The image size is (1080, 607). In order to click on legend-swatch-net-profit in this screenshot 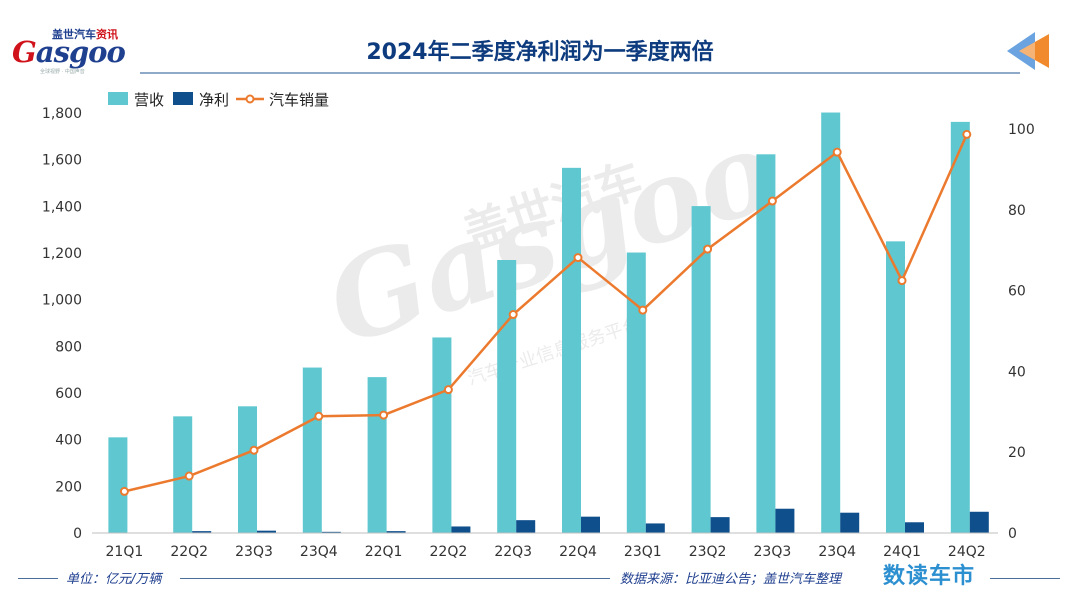, I will do `click(183, 98)`.